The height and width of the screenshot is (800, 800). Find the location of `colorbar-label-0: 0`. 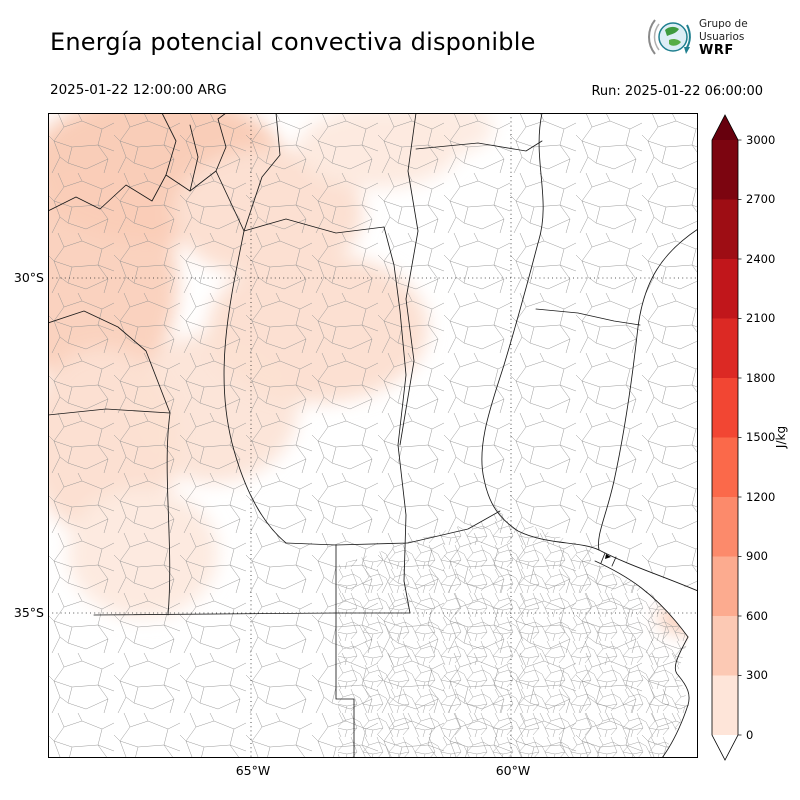

colorbar-label-0: 0 is located at coordinates (750, 735).